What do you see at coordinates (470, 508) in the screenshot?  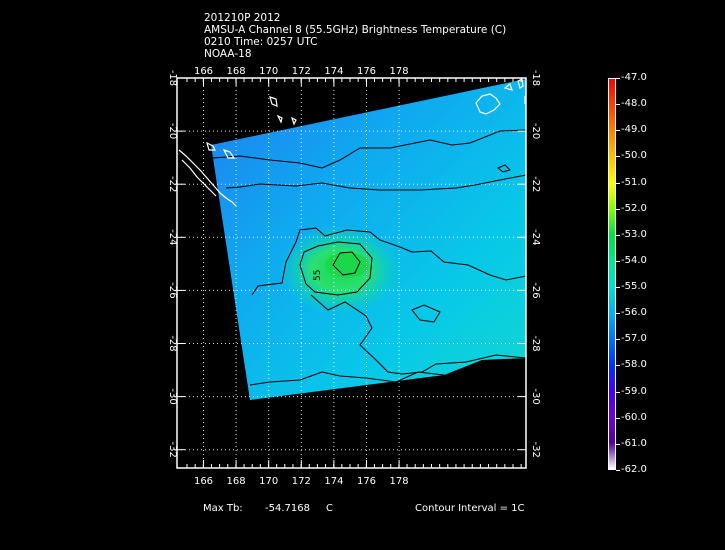 I see `contour-interval: Contour Interval = 1C` at bounding box center [470, 508].